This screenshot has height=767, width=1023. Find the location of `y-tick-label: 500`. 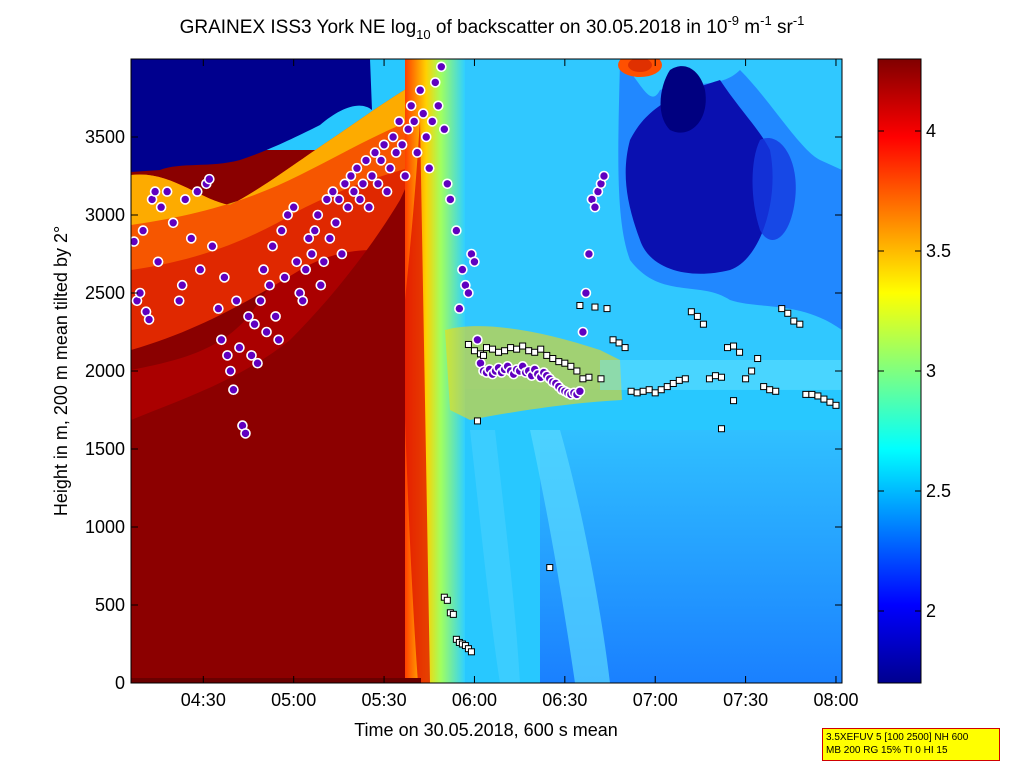

y-tick-label: 500 is located at coordinates (110, 605).